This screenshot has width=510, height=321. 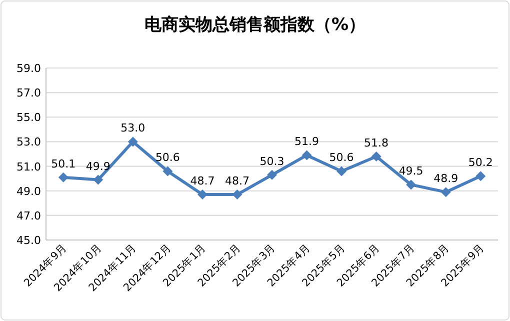 What do you see at coordinates (28, 142) in the screenshot?
I see `y-tick-label: 53.0` at bounding box center [28, 142].